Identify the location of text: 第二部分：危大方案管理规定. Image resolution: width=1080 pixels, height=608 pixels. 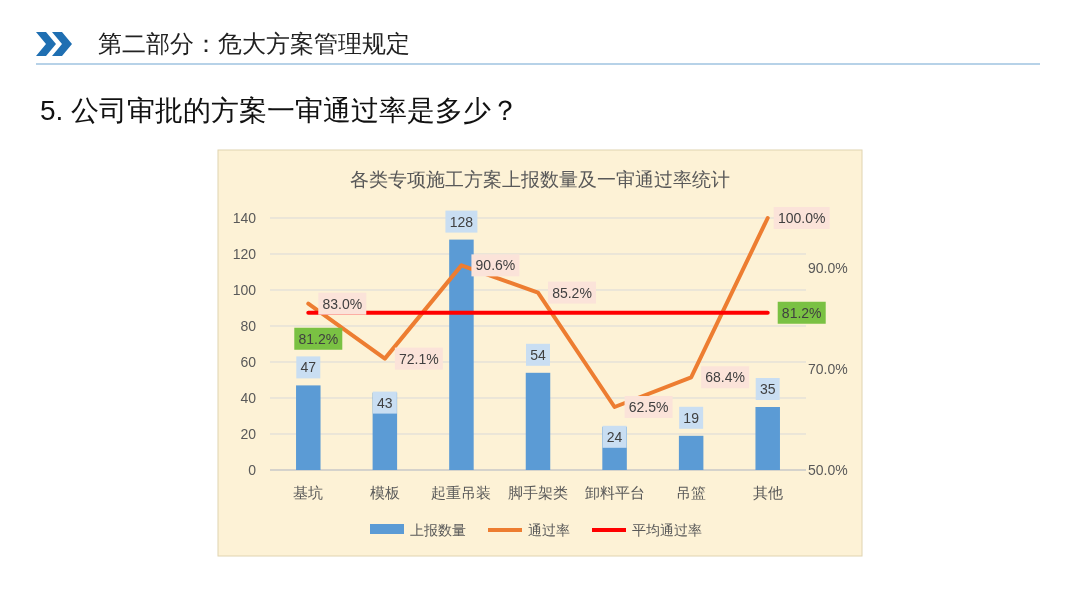
(254, 43).